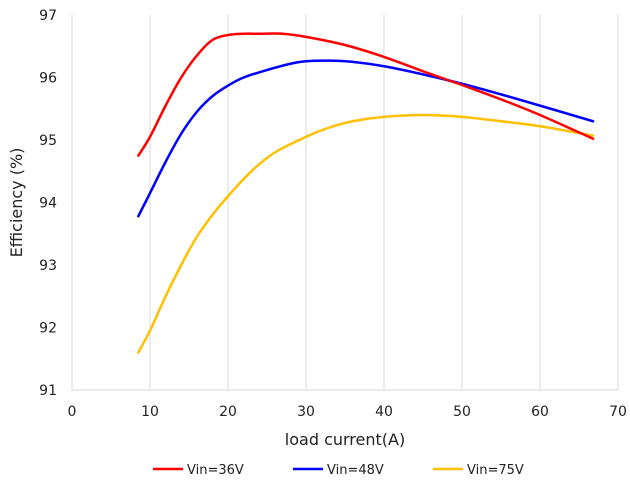 This screenshot has height=490, width=630. What do you see at coordinates (48, 266) in the screenshot?
I see `y-tick-label: 93` at bounding box center [48, 266].